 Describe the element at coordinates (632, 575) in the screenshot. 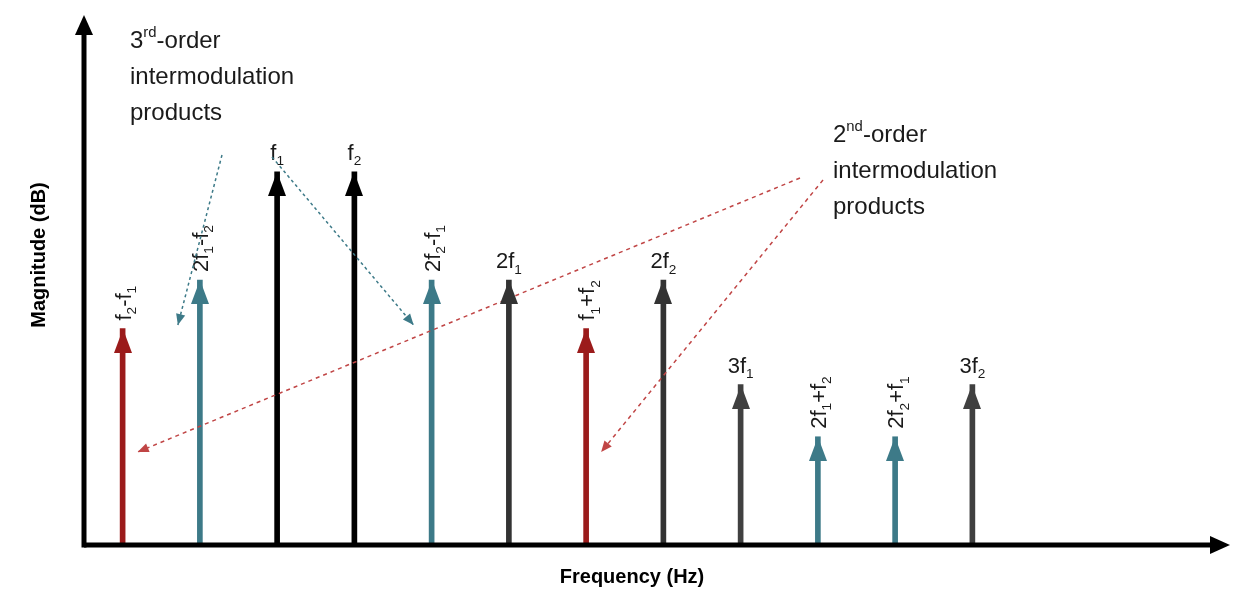

I see `x-axis-title: Frequency (Hz)` at that location.